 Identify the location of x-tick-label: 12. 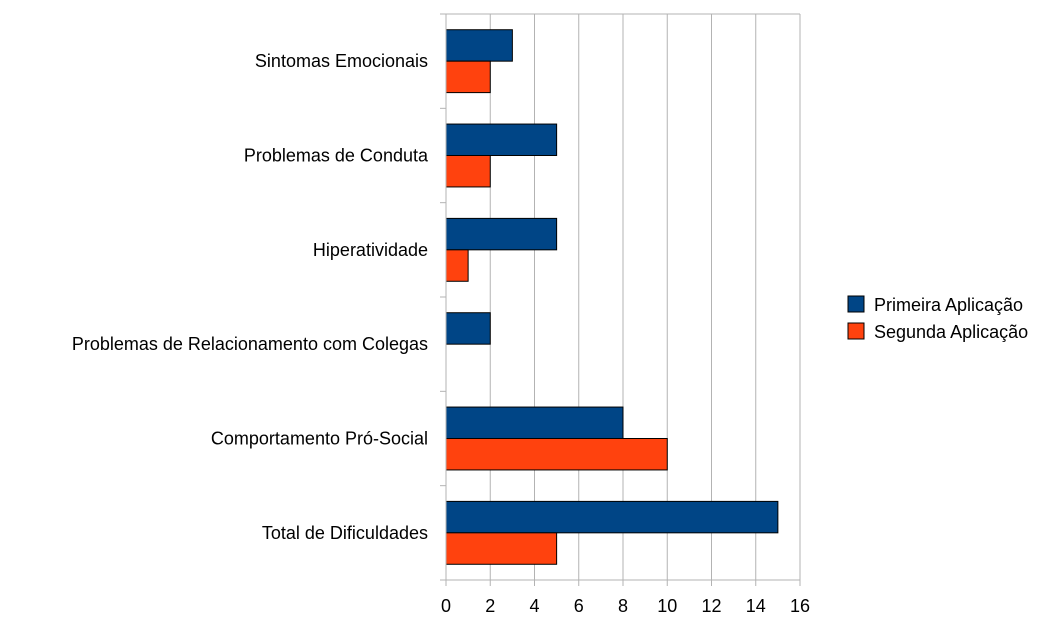
(711, 606).